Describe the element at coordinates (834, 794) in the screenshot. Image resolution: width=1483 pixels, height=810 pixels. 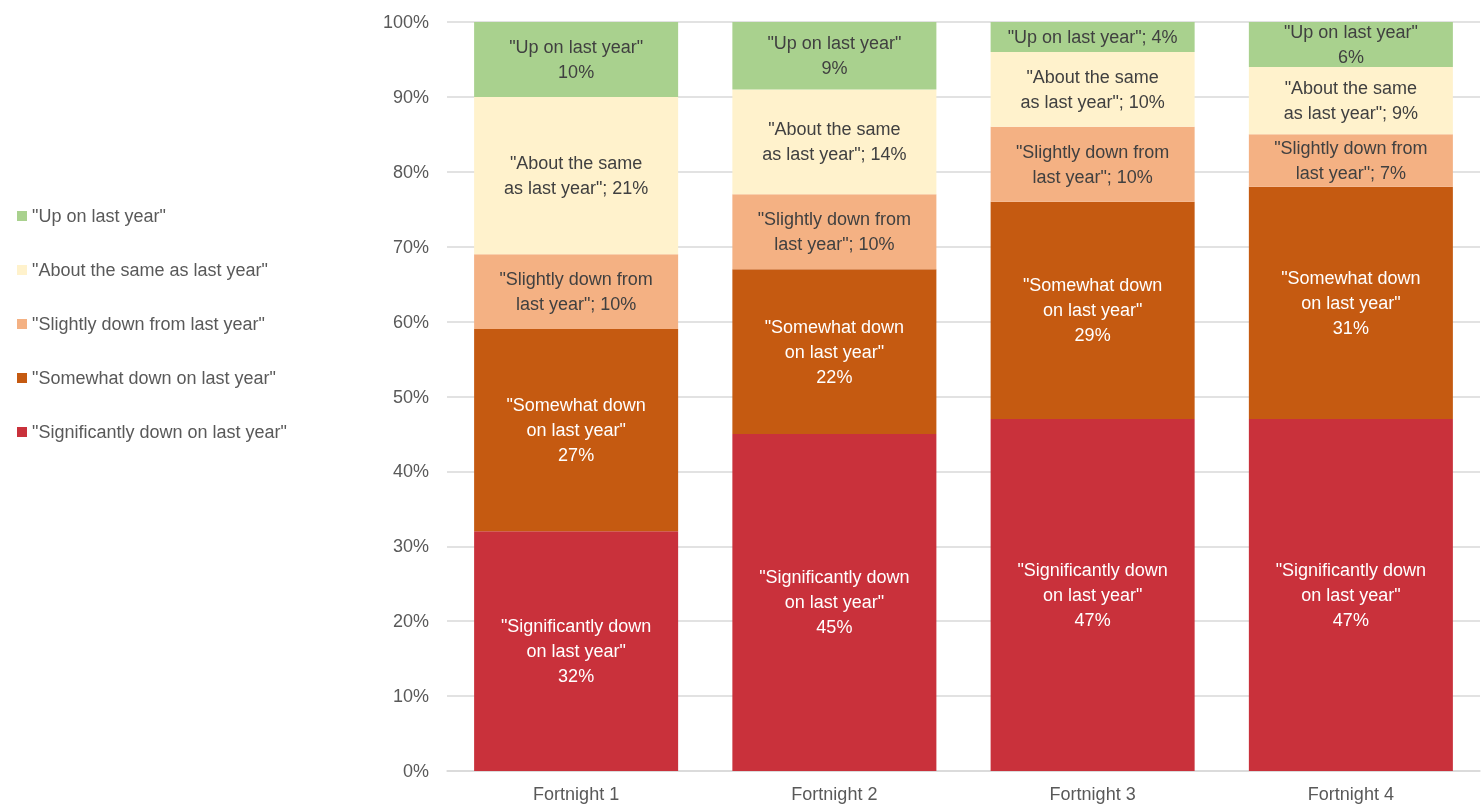
I see `x-tick-label: Fortnight 2` at that location.